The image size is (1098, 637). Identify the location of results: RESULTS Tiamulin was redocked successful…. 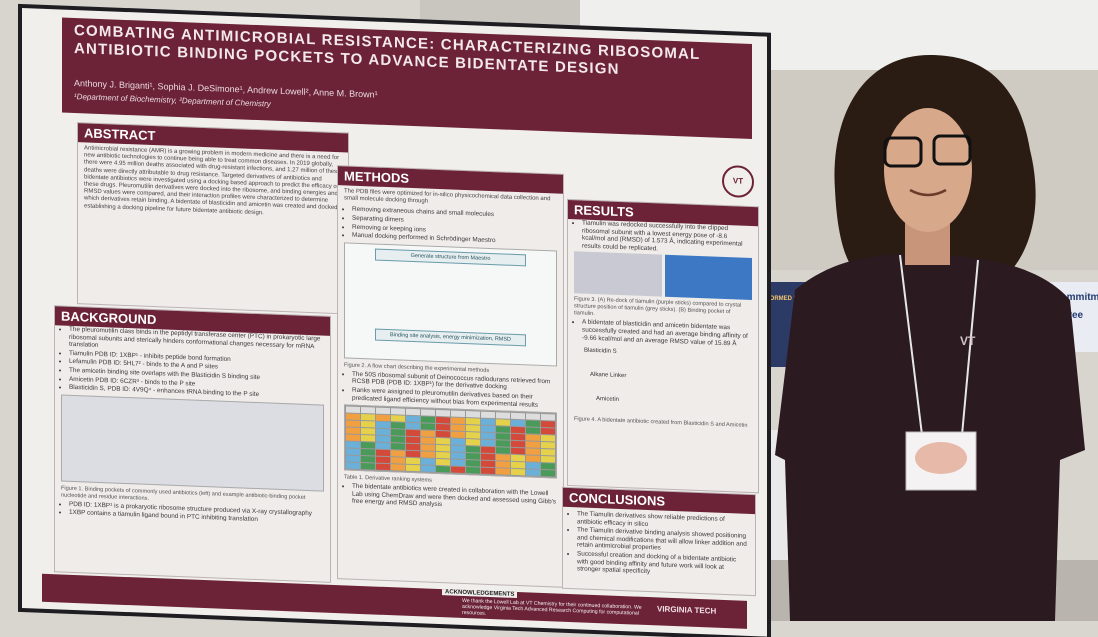
(663, 346).